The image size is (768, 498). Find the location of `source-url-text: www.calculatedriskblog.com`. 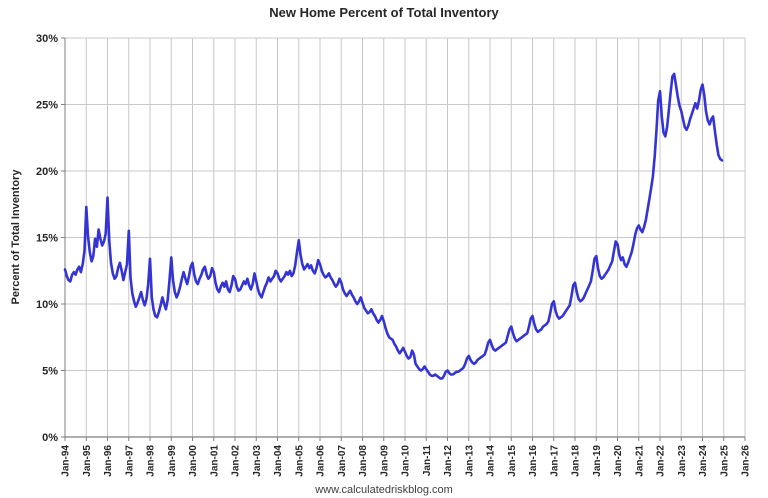

source-url-text: www.calculatedriskblog.com is located at coordinates (384, 490).